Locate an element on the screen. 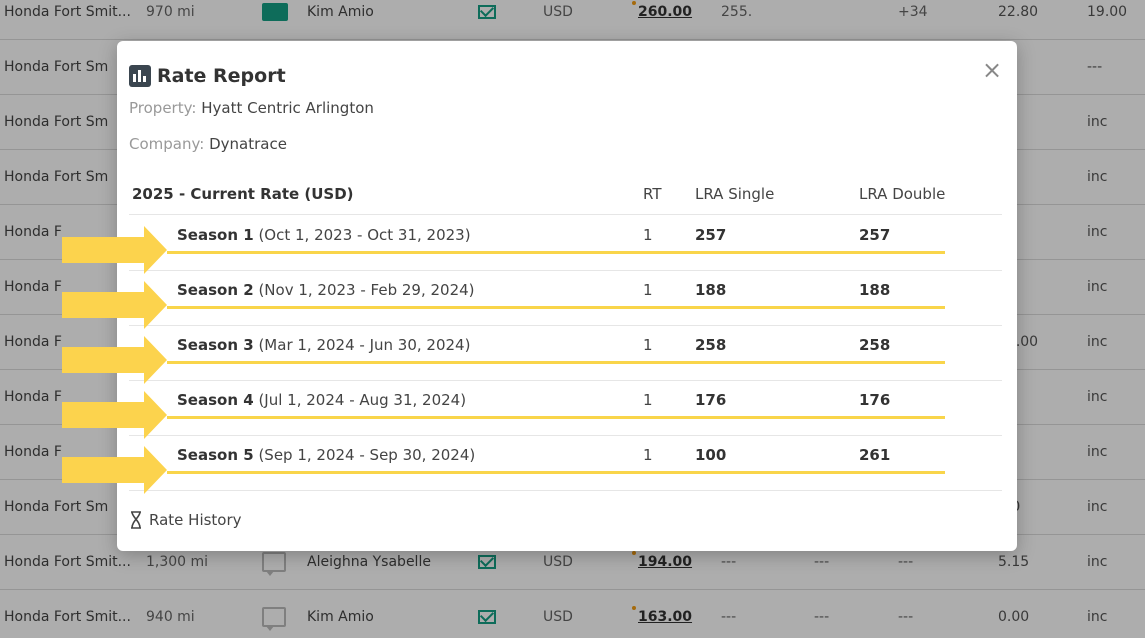 The image size is (1145, 638). lra-single-value: 176 is located at coordinates (711, 400).